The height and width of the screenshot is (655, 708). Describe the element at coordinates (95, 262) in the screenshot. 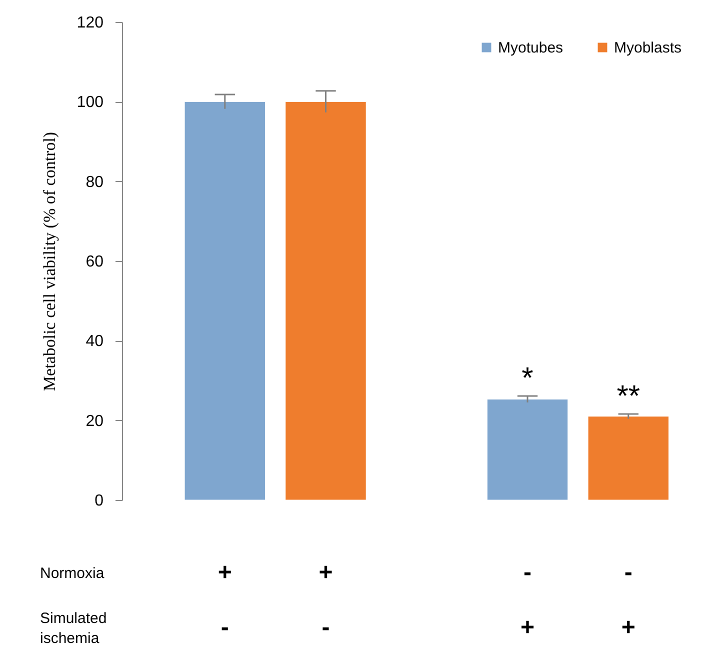

I see `y-tick-label: 60` at that location.